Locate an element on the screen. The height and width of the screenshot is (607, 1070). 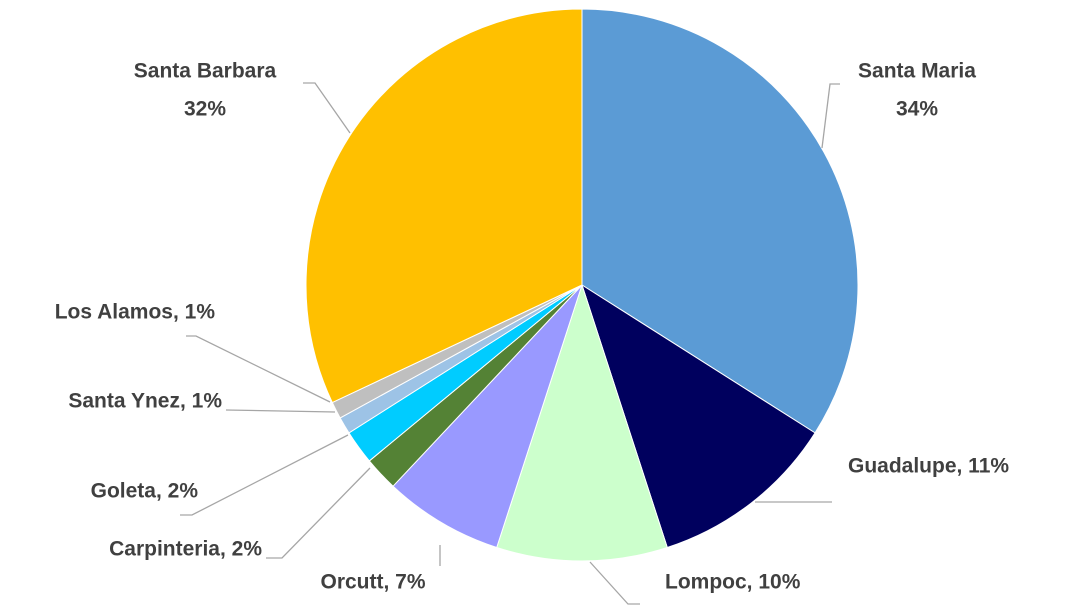
data-label: Goleta, 2% is located at coordinates (145, 491).